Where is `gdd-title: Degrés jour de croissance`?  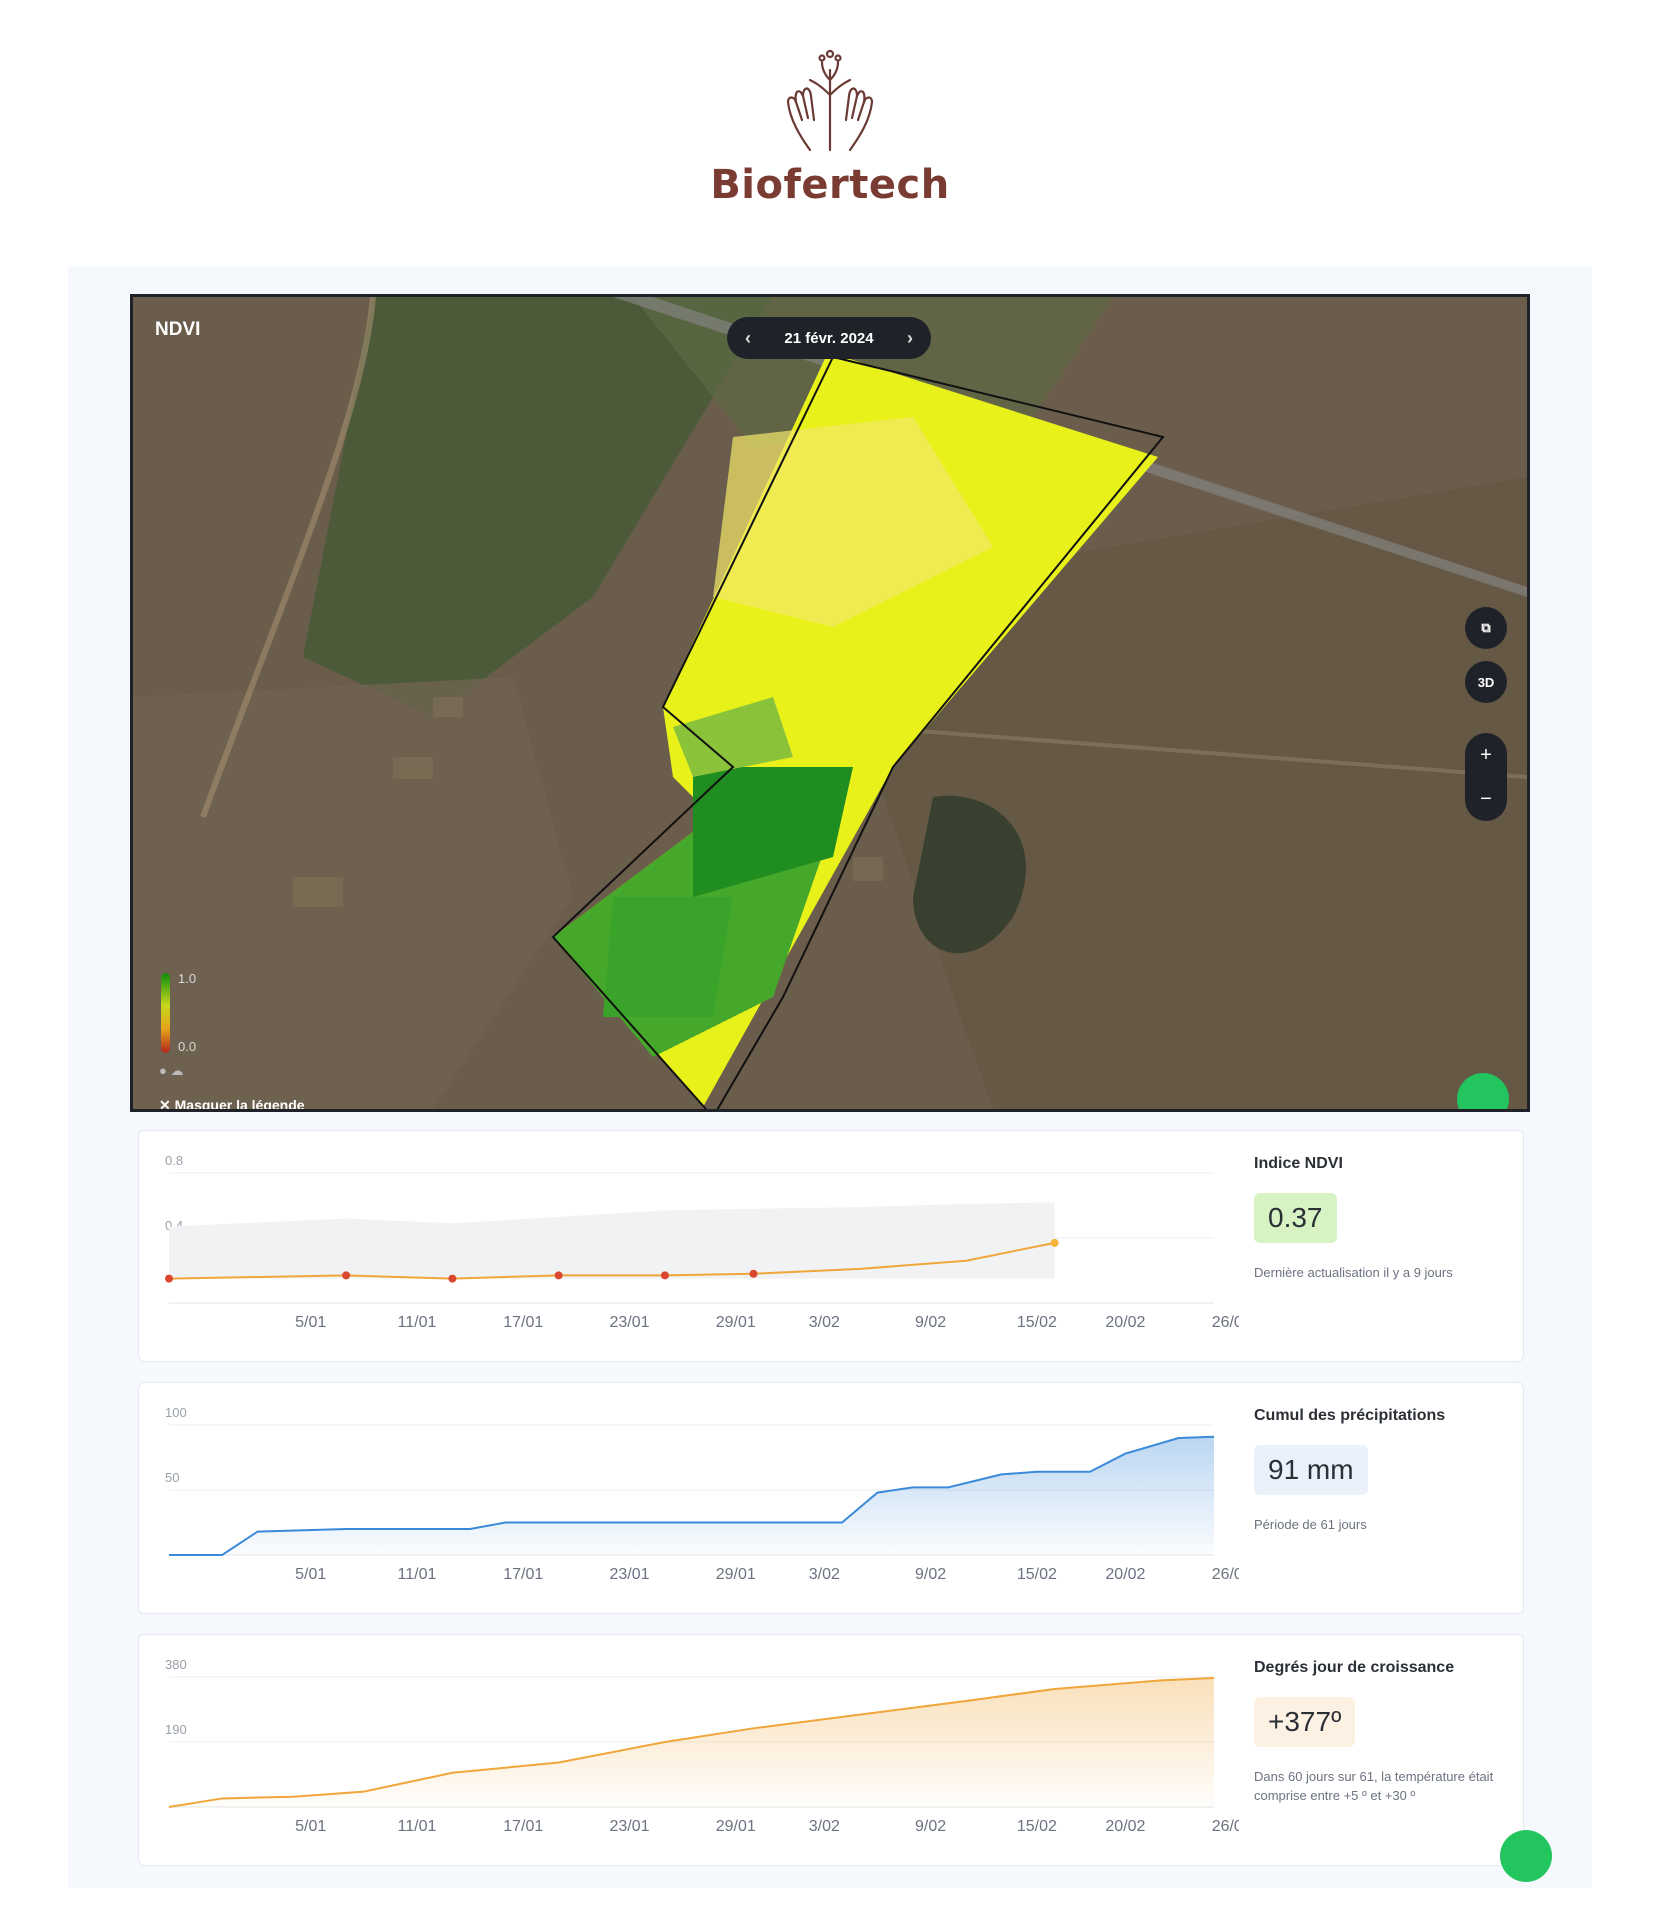
gdd-title: Degrés jour de croissance is located at coordinates (1354, 1667).